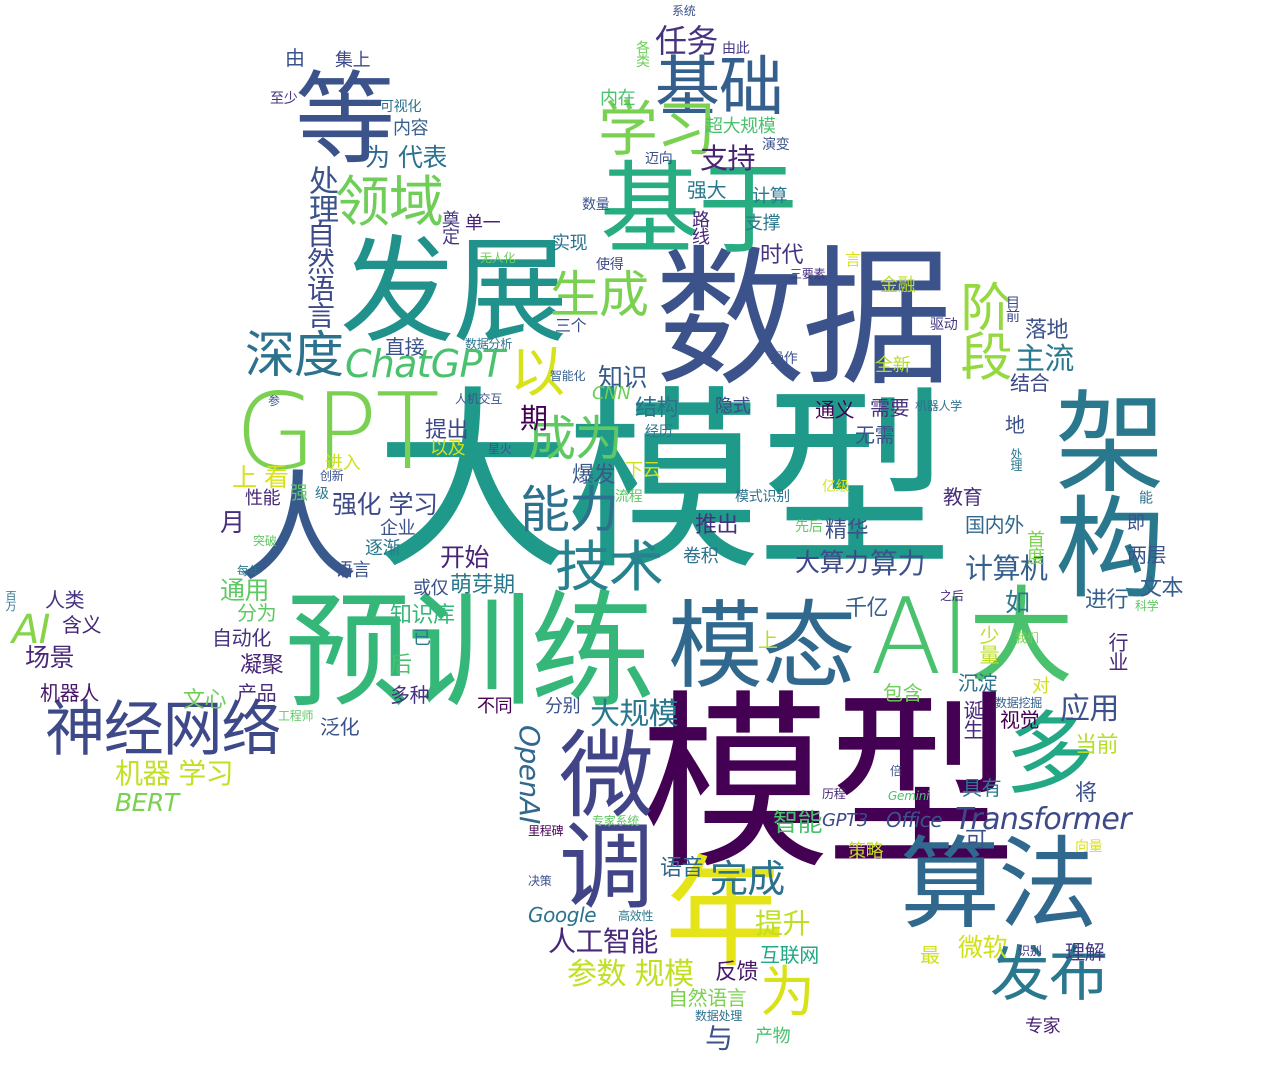 The image size is (1280, 1066). Describe the element at coordinates (630, 974) in the screenshot. I see `word: 参数 规模` at that location.